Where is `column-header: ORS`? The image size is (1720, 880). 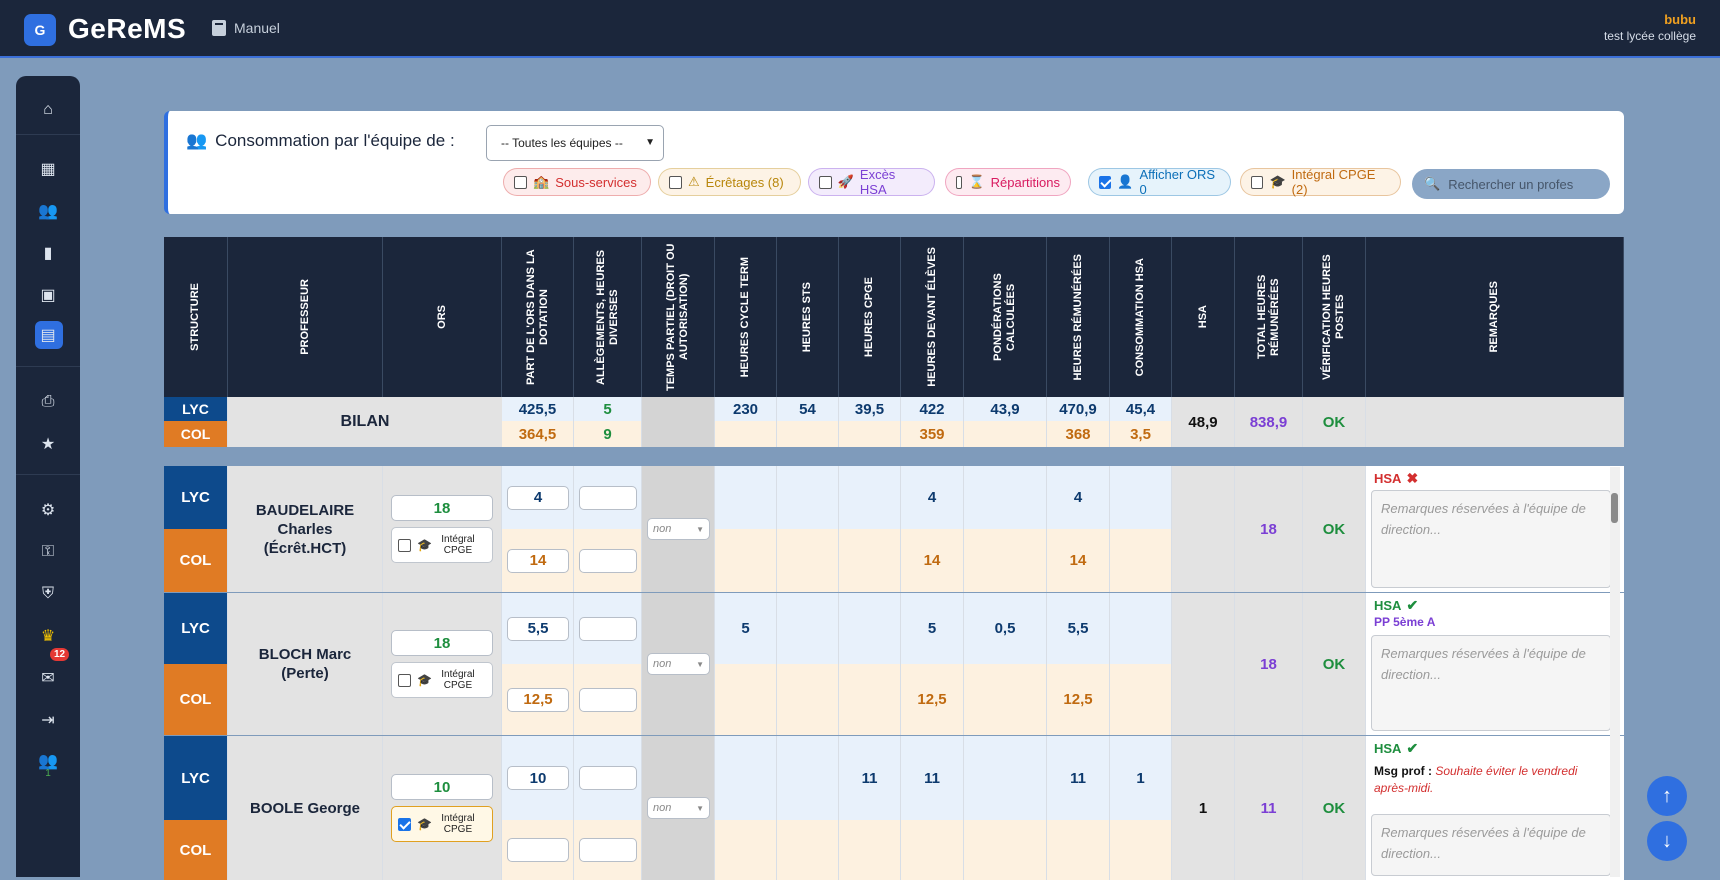
column-header: ORS is located at coordinates (442, 317).